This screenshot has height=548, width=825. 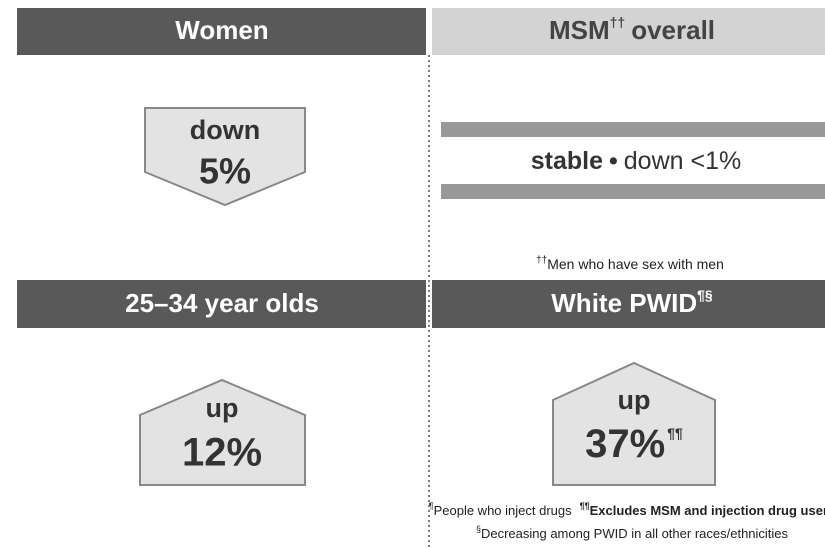 I want to click on status: stable • down <1%, so click(x=636, y=161).